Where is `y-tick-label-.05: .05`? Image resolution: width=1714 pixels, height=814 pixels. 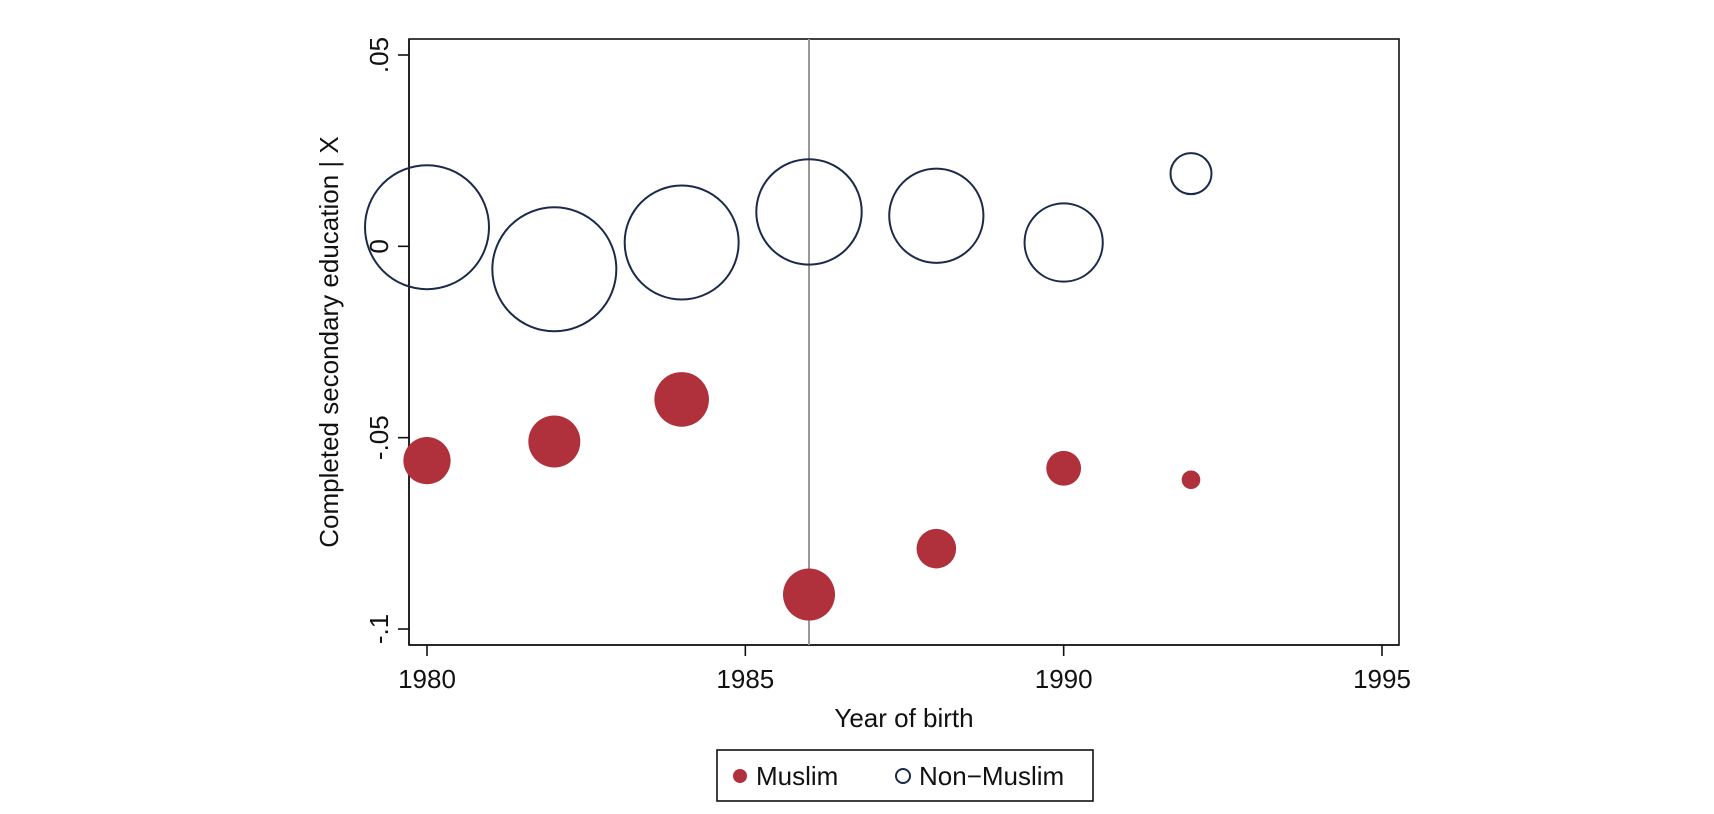
y-tick-label-.05: .05 is located at coordinates (379, 55).